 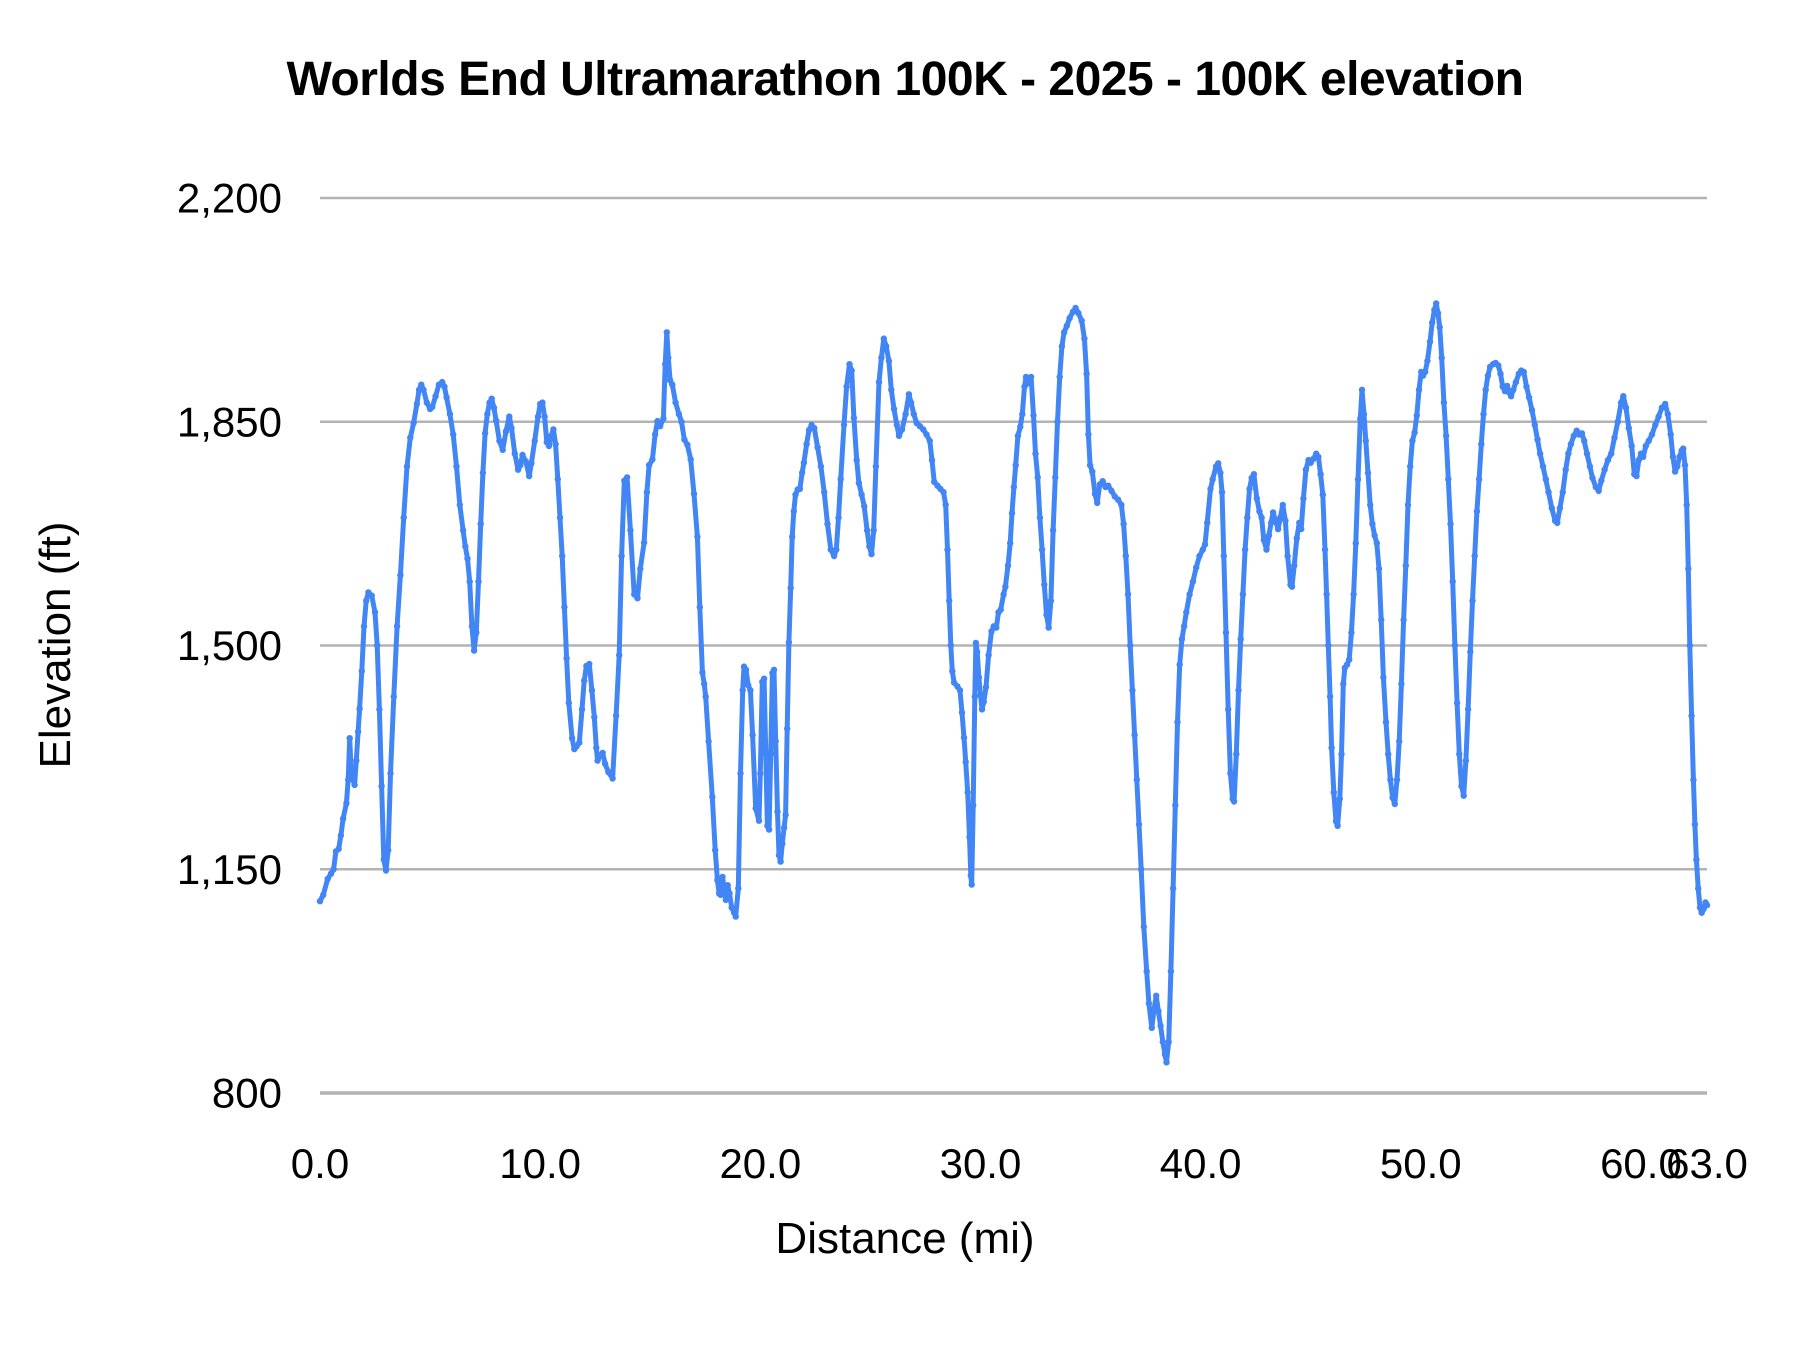 I want to click on y-axis-title: Elevation (ft), so click(x=55, y=645).